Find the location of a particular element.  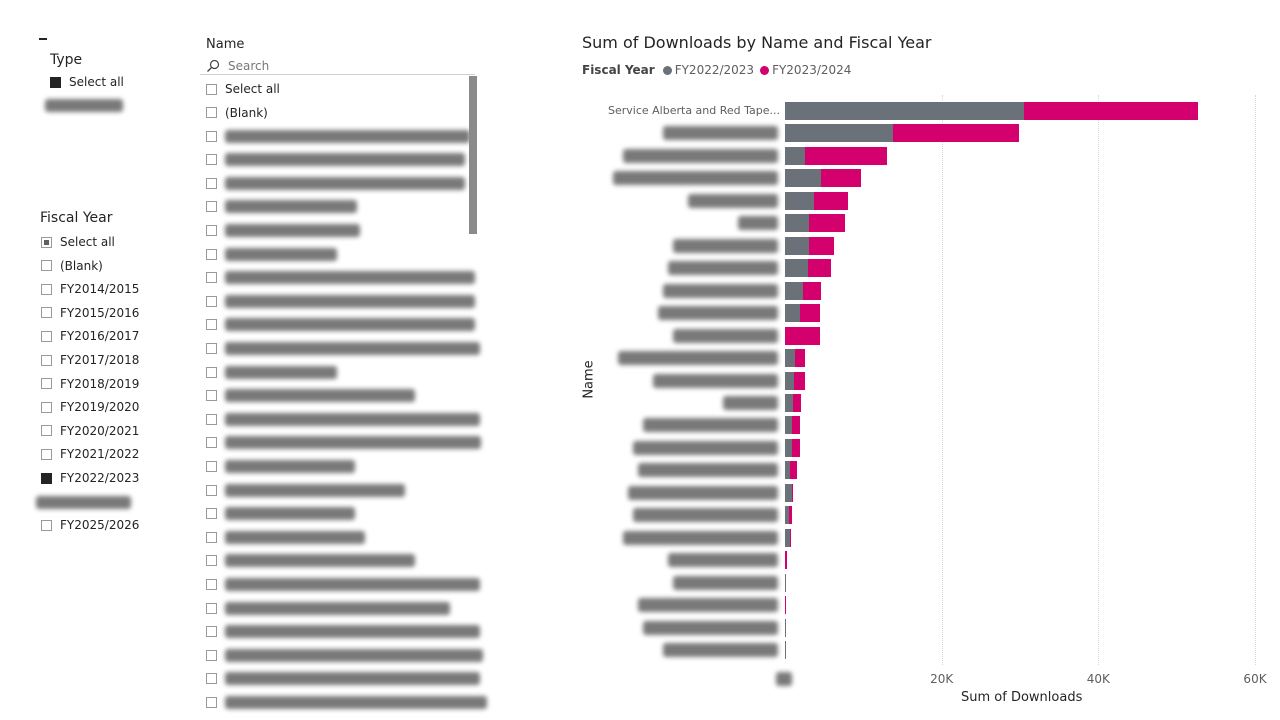

fiscal-year-item: FY2025/2026 is located at coordinates (90, 525).